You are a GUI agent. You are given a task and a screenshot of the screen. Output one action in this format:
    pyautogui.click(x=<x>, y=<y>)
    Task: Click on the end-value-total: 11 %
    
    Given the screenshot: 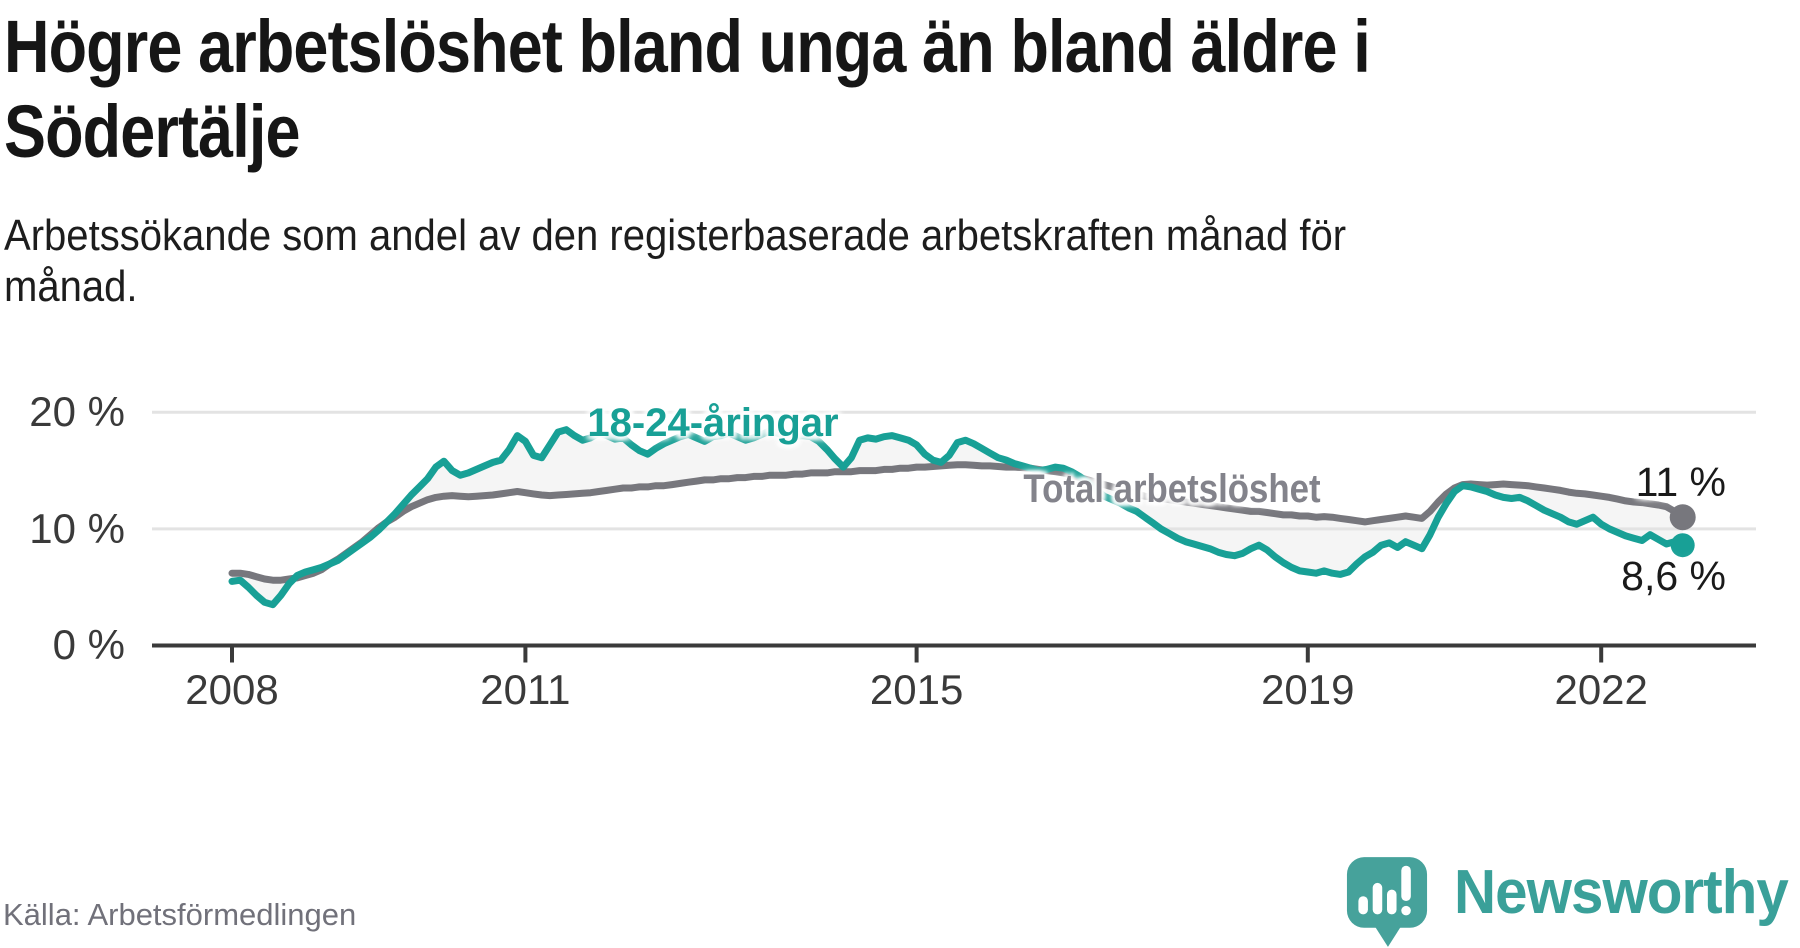 What is the action you would take?
    pyautogui.click(x=1680, y=482)
    